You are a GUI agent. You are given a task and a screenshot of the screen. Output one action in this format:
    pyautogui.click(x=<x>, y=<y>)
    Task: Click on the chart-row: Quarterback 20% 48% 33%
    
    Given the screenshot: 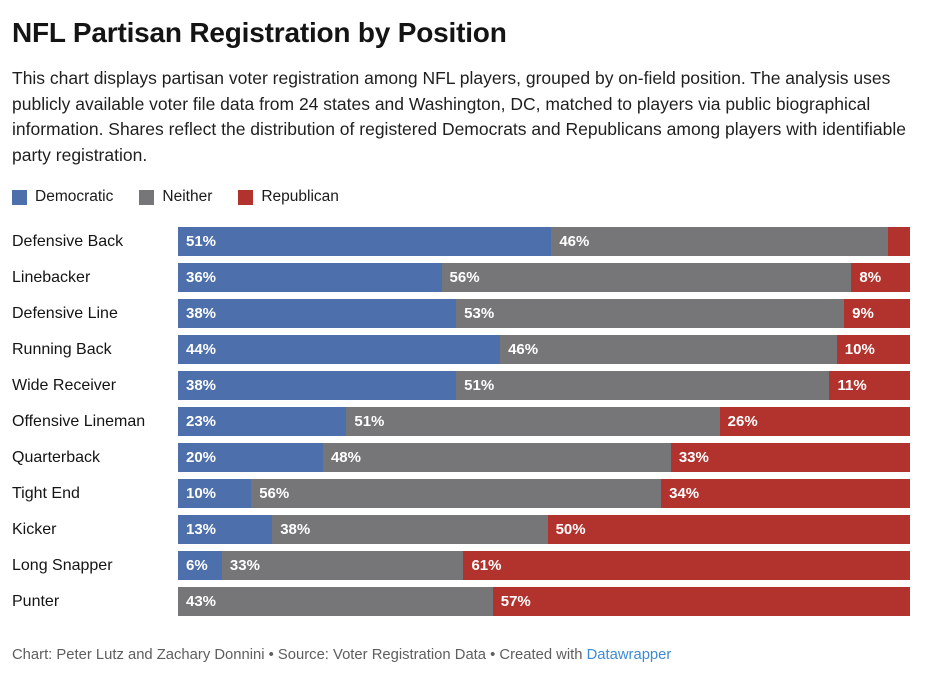 What is the action you would take?
    pyautogui.click(x=461, y=457)
    